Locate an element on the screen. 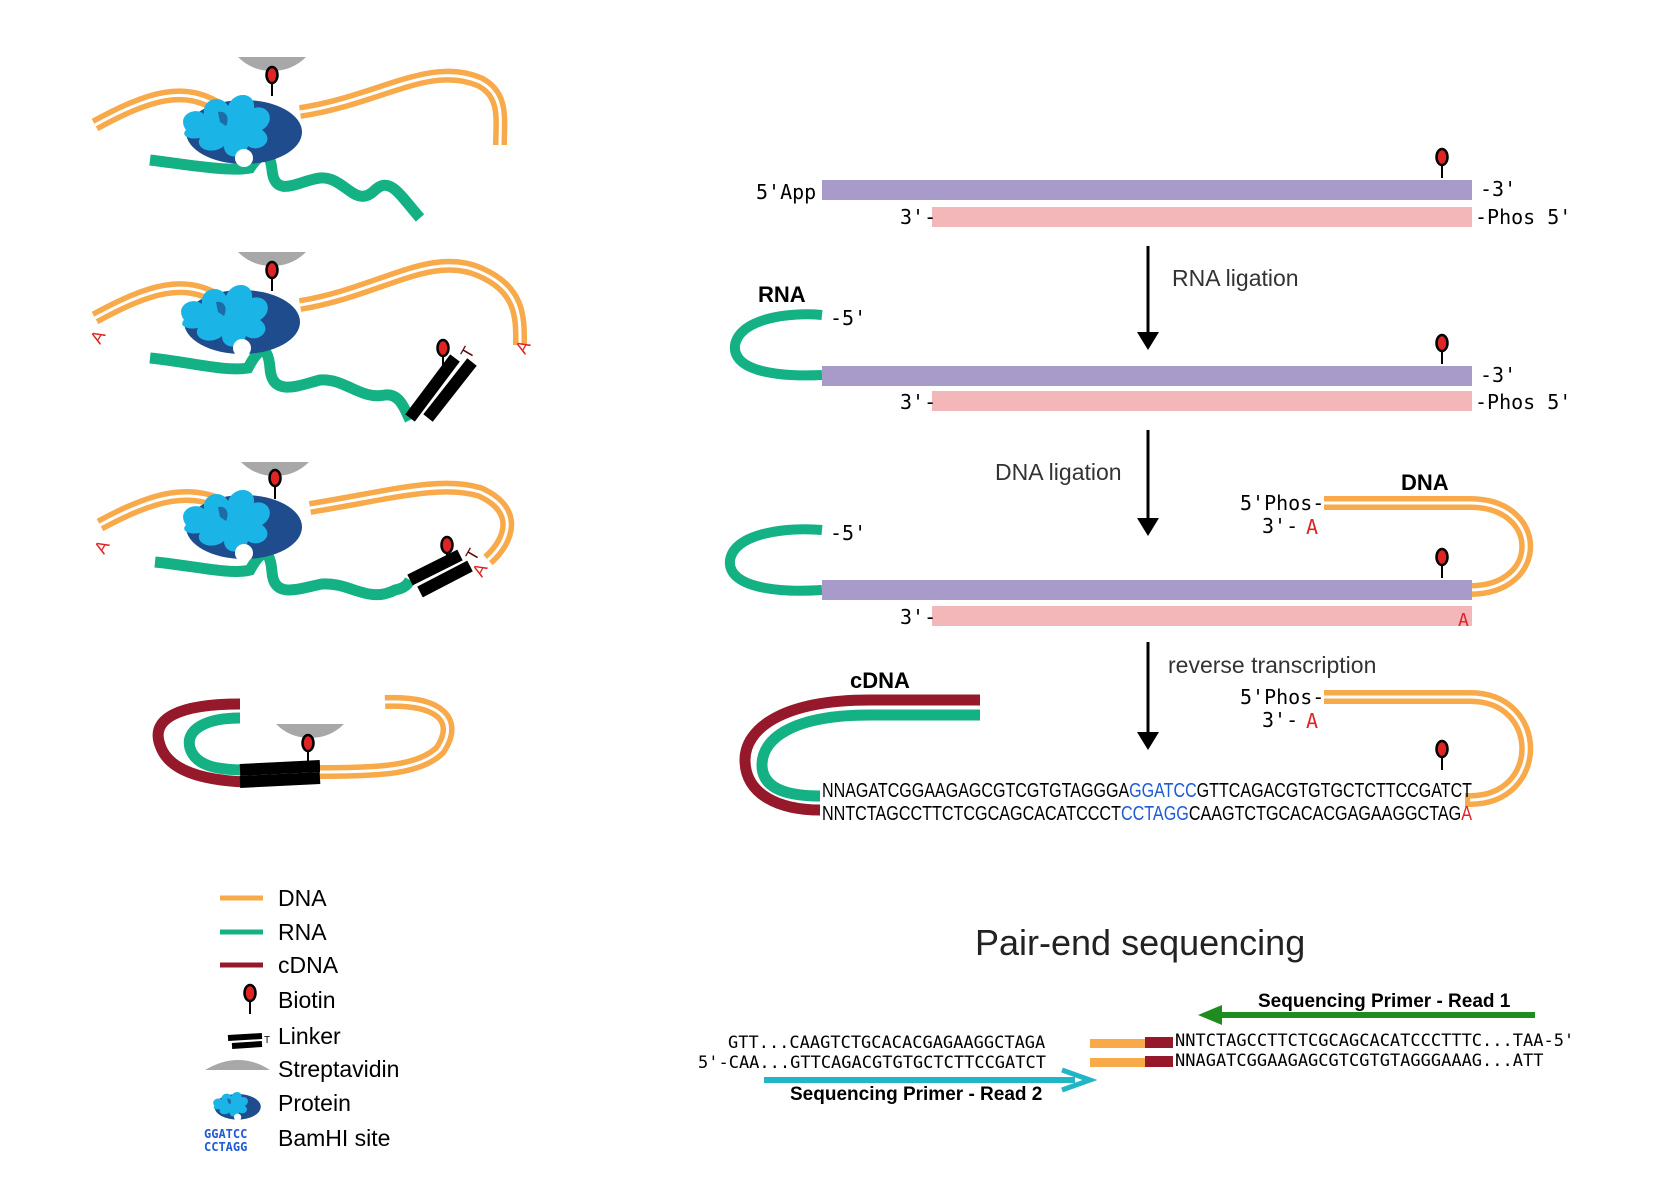 The width and height of the screenshot is (1661, 1202). primer-read1-label: Sequencing Primer - Read 1 is located at coordinates (1384, 1001).